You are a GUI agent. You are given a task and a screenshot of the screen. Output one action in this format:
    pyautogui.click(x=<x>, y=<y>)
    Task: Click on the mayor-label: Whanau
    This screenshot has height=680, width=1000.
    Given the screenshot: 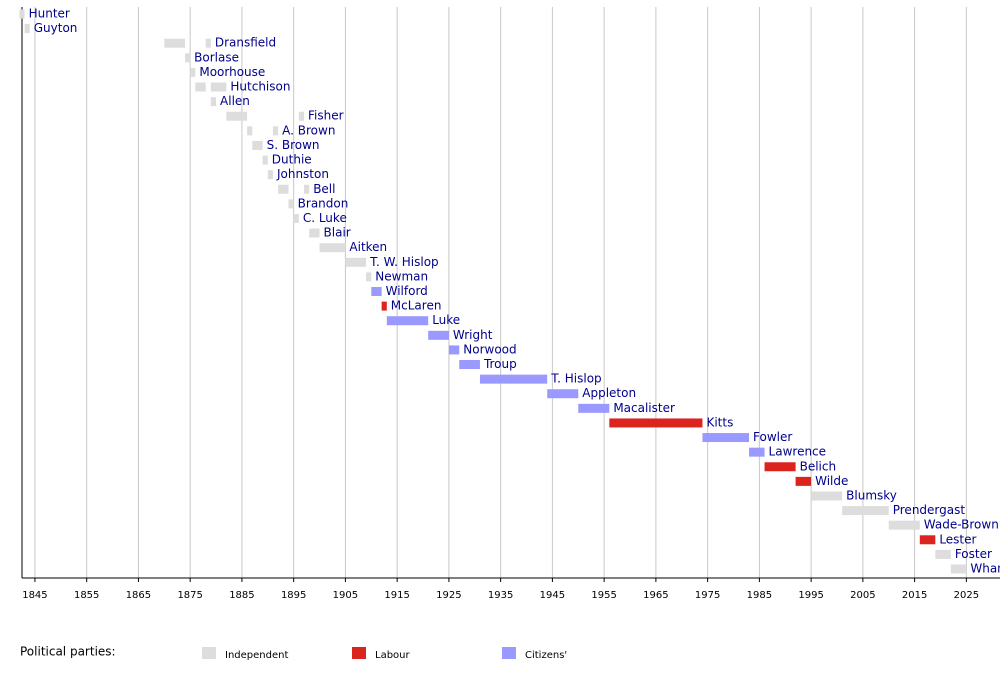 What is the action you would take?
    pyautogui.click(x=985, y=569)
    